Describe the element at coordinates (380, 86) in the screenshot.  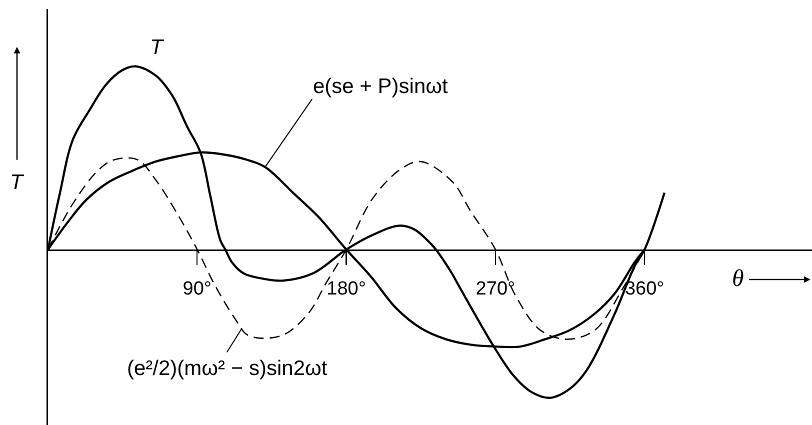
I see `annotation: e(se + P)sinωt` at that location.